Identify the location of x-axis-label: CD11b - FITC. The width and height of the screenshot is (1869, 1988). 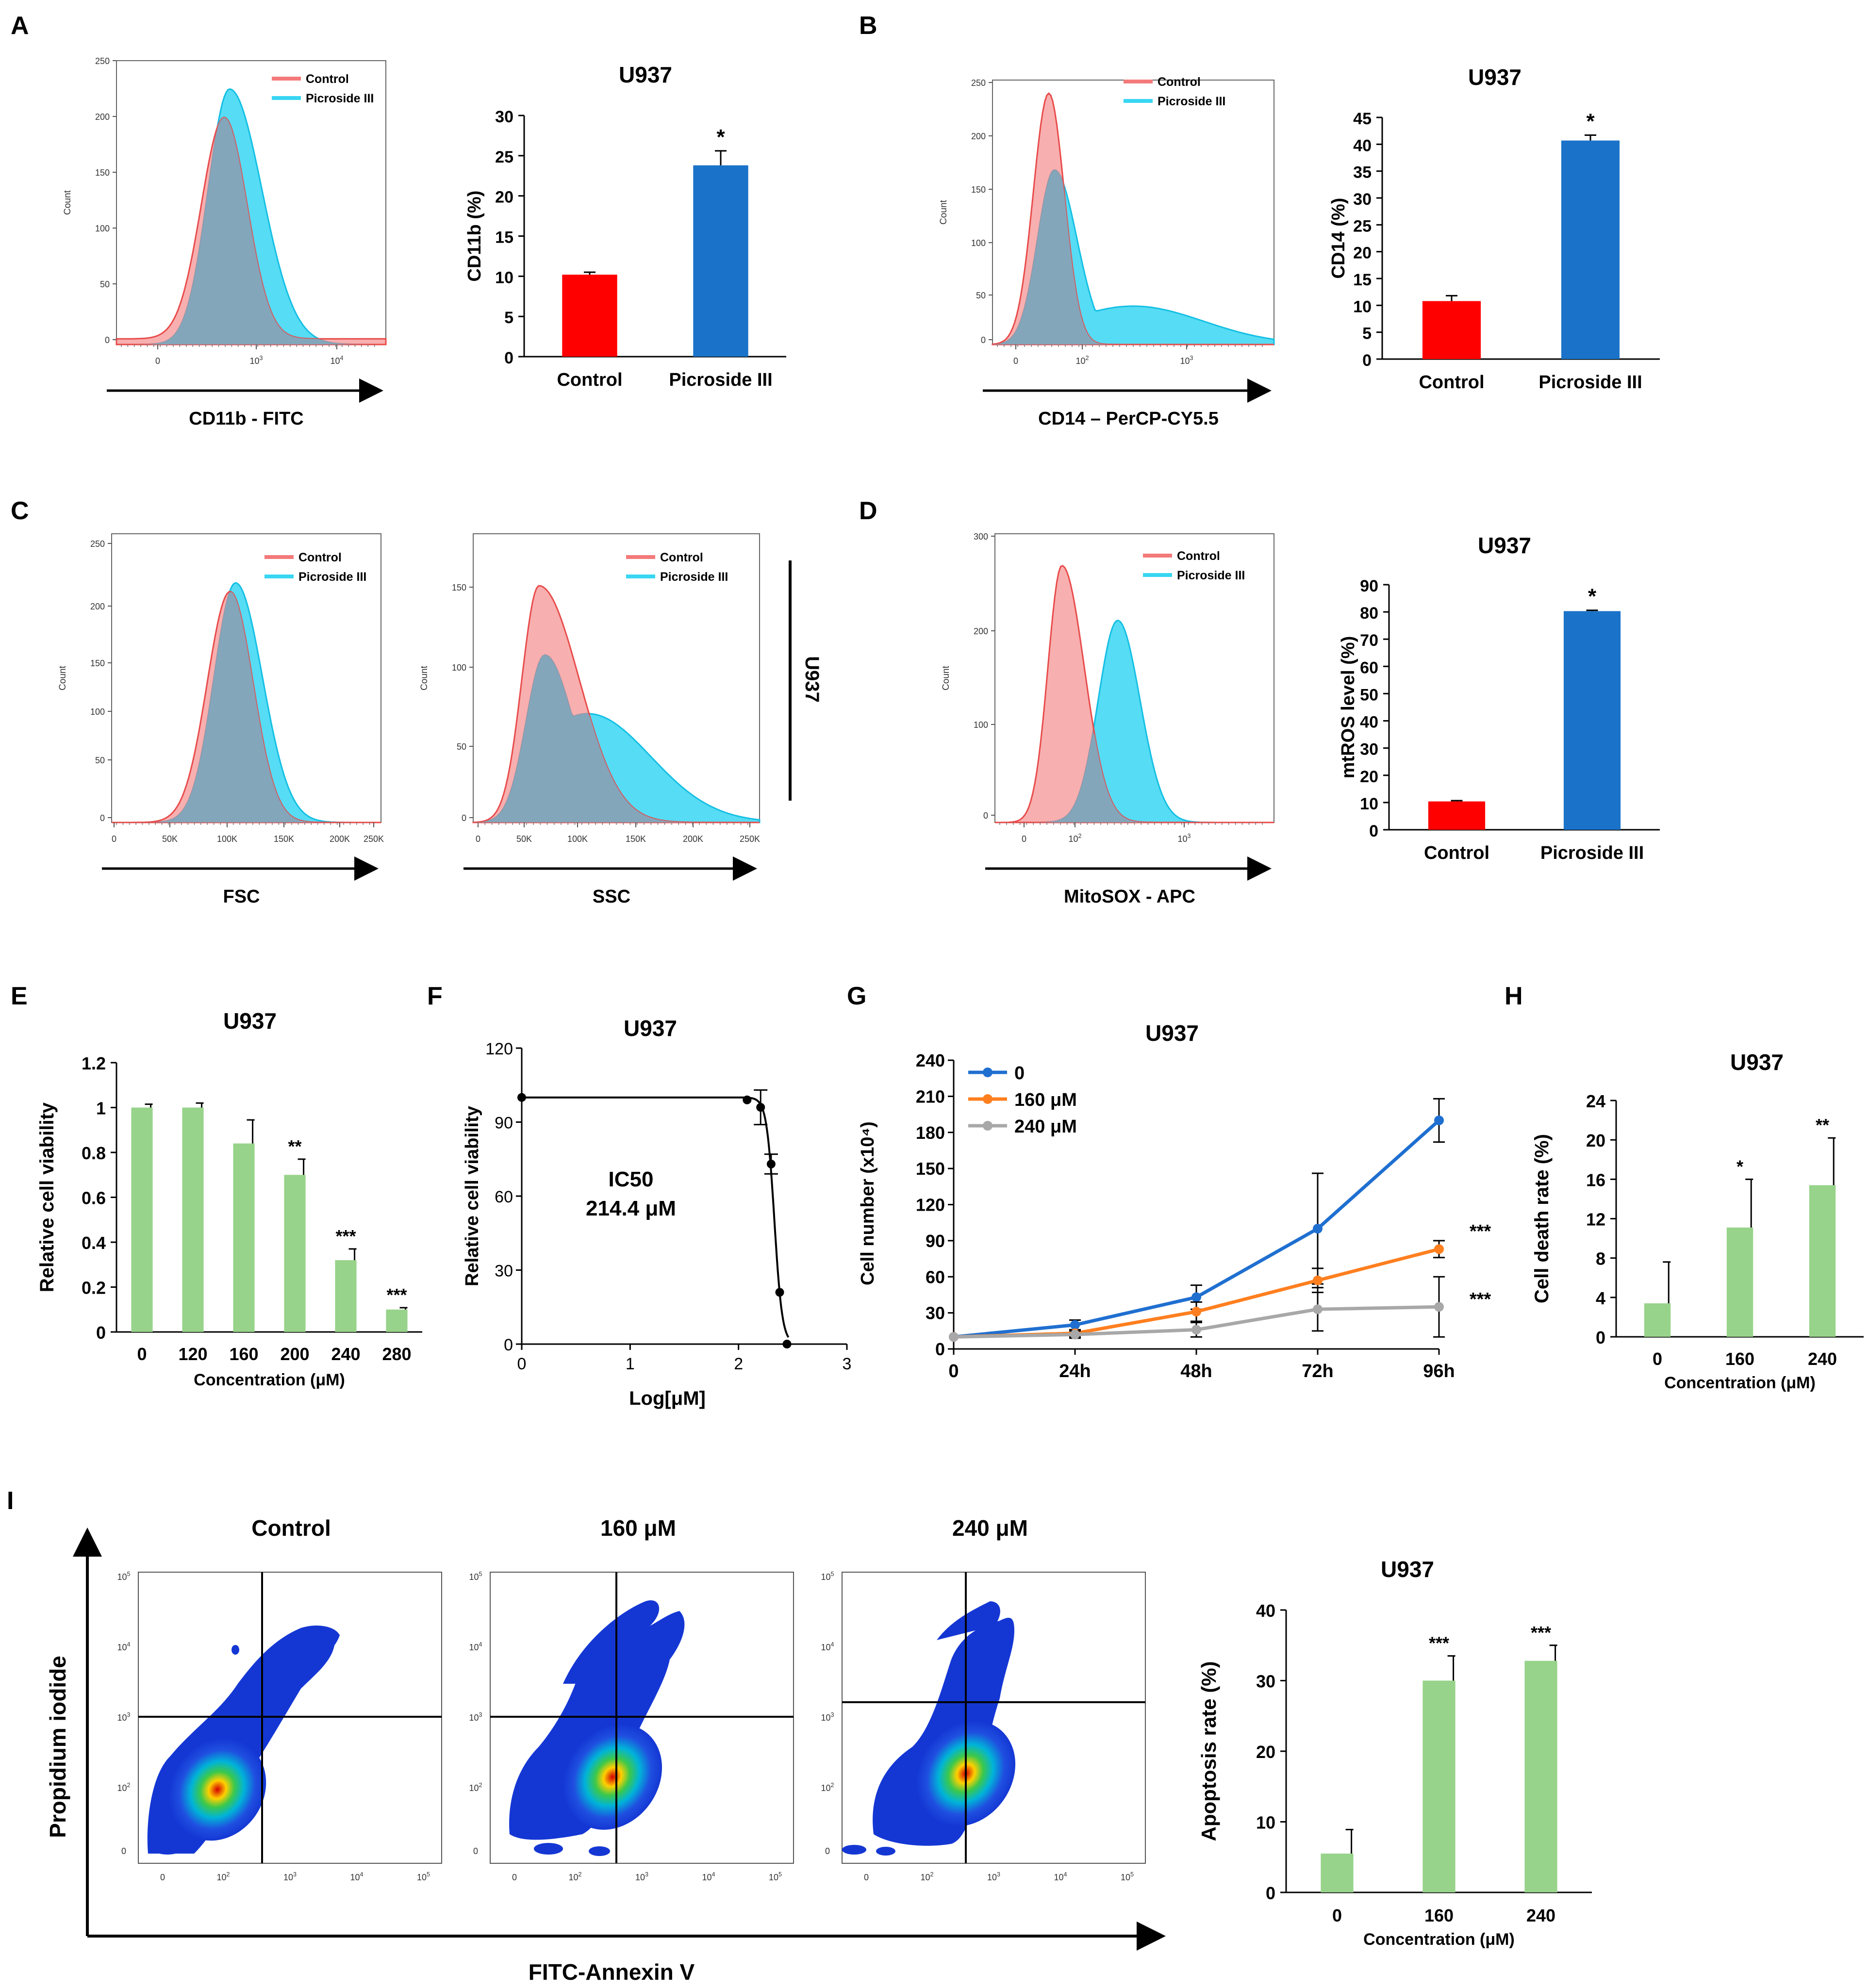
(246, 419).